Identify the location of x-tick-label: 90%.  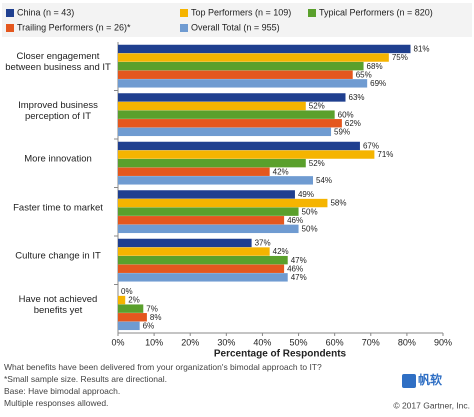
(443, 342).